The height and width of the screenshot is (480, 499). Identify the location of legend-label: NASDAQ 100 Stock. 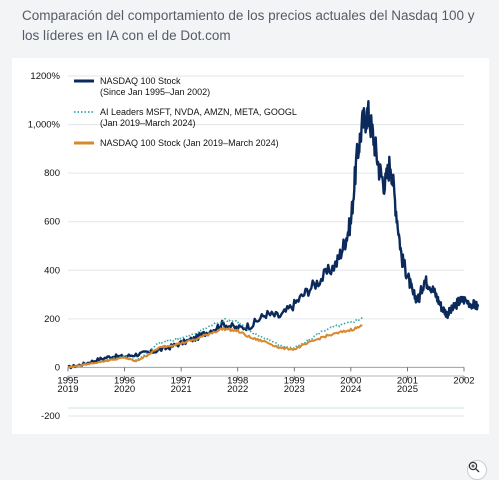
(140, 81).